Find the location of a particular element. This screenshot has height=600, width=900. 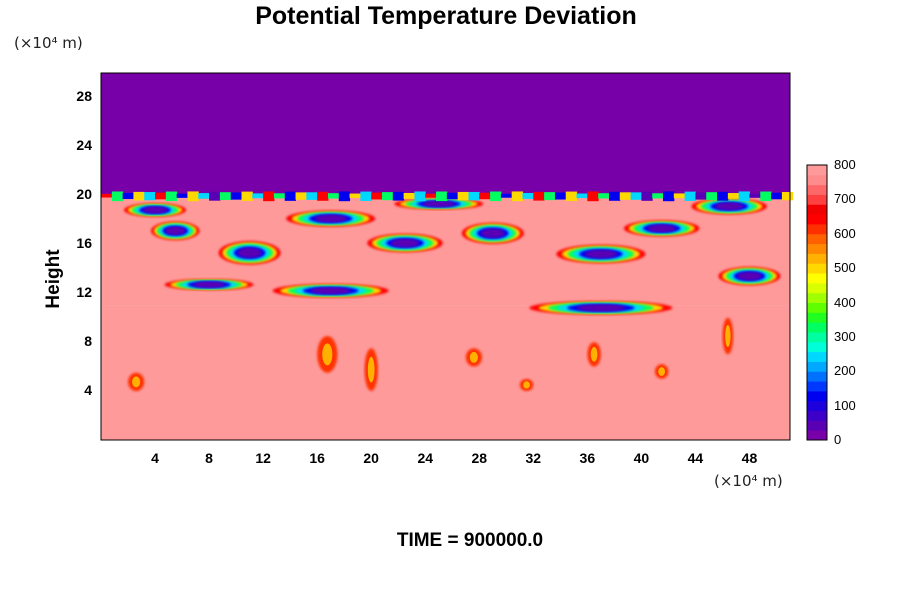

y-tick-label: 20 is located at coordinates (84, 194).